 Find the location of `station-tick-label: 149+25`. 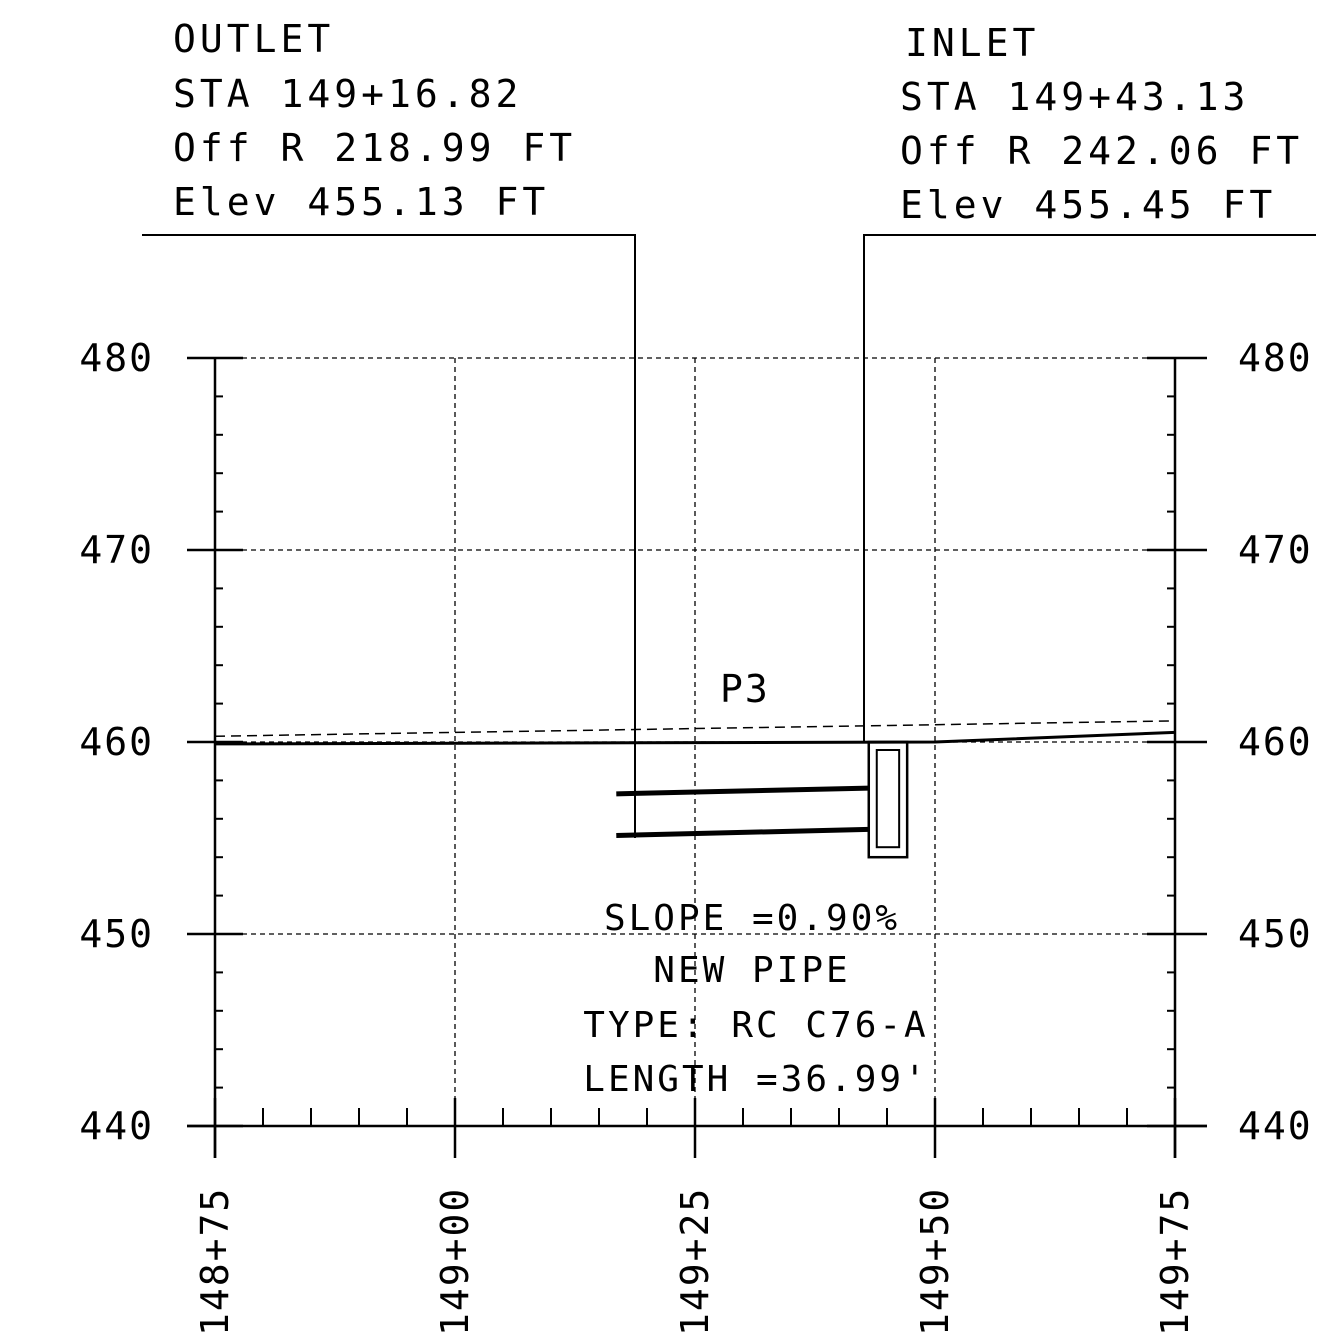

station-tick-label: 149+25 is located at coordinates (695, 1261).